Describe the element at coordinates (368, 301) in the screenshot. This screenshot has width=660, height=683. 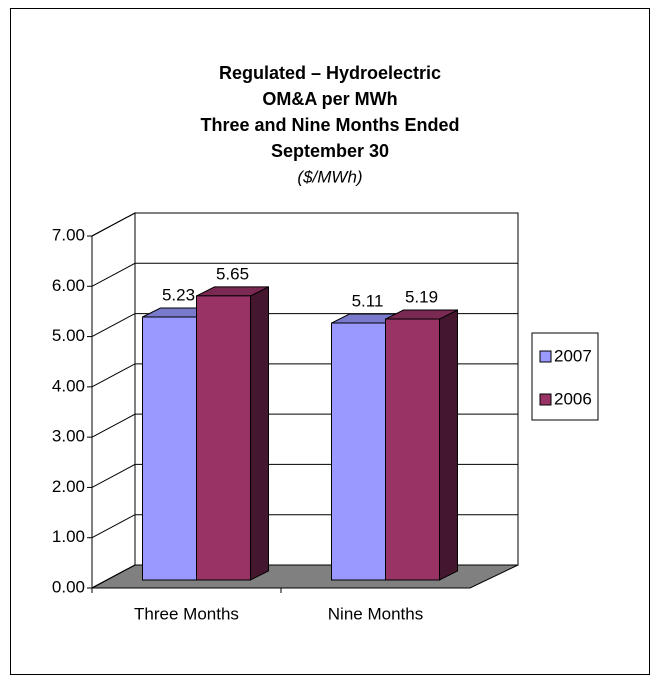
I see `value-label: 5.11` at that location.